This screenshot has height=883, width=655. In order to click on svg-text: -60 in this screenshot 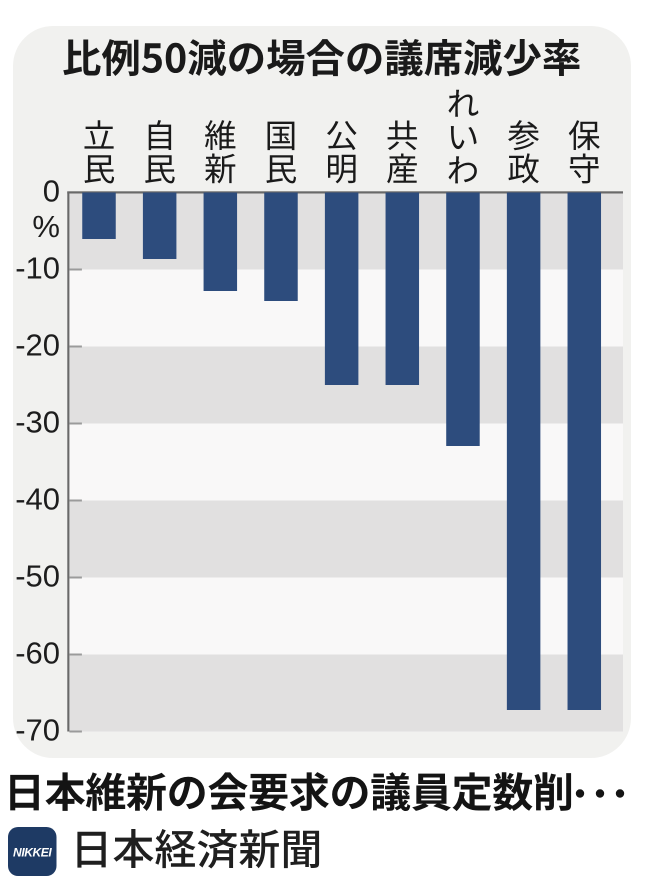, I will do `click(37, 652)`.